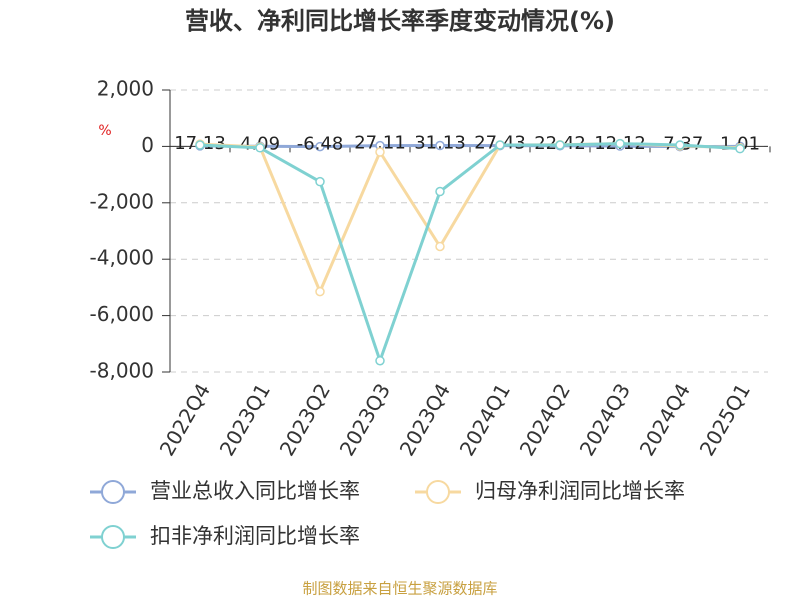  Describe the element at coordinates (485, 419) in the screenshot. I see `x-tick-label: 2024Q1` at that location.